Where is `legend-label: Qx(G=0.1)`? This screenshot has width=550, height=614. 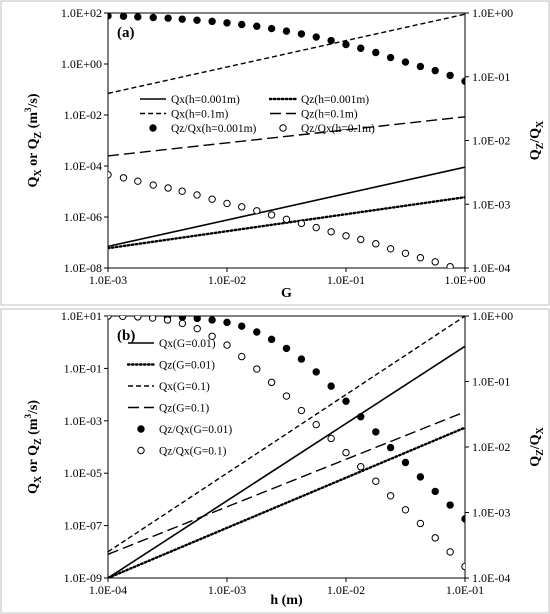 legend-label: Qx(G=0.1) is located at coordinates (184, 387).